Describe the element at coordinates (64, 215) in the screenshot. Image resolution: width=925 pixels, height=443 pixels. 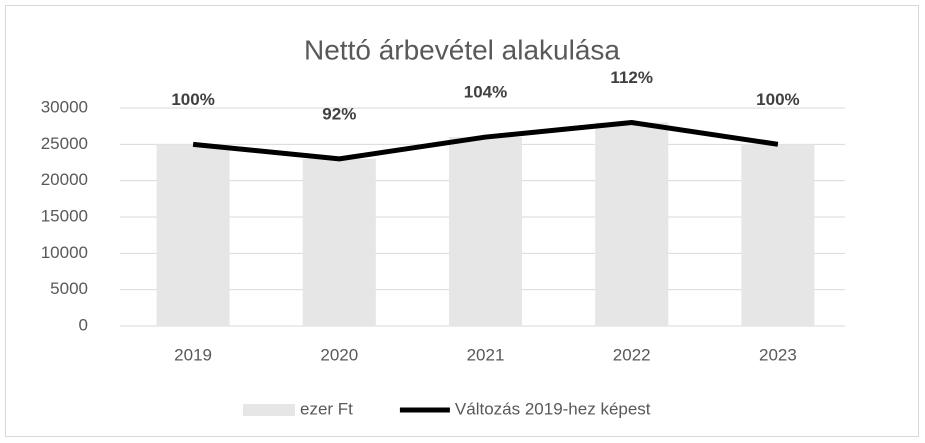
I see `y-tick-label: 15000` at that location.